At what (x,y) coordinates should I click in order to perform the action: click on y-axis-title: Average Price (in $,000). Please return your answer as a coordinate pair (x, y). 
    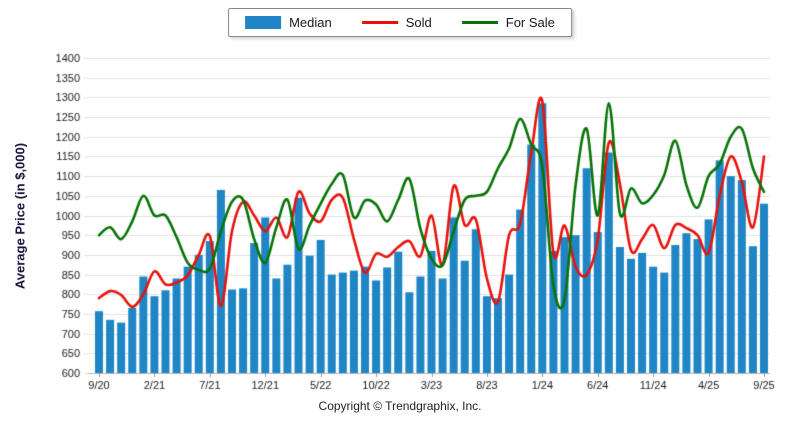
    Looking at the image, I should click on (20, 216).